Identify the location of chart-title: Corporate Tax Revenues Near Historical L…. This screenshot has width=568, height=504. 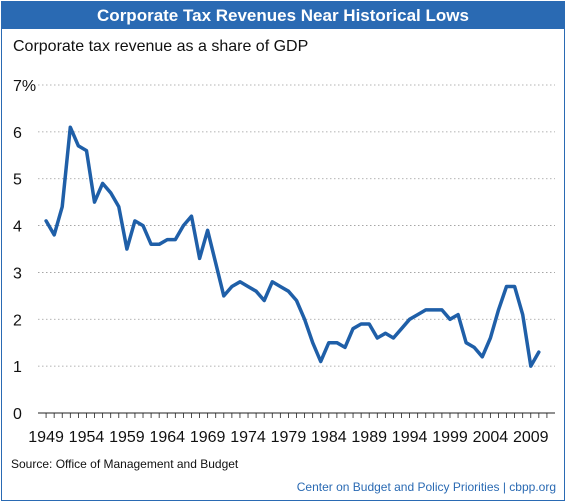
(283, 15).